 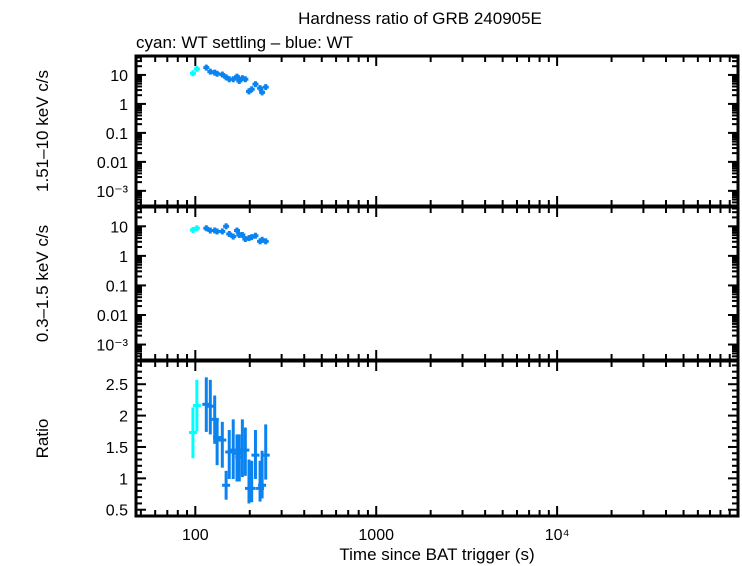 What do you see at coordinates (123, 417) in the screenshot?
I see `y-tick-label: 2` at bounding box center [123, 417].